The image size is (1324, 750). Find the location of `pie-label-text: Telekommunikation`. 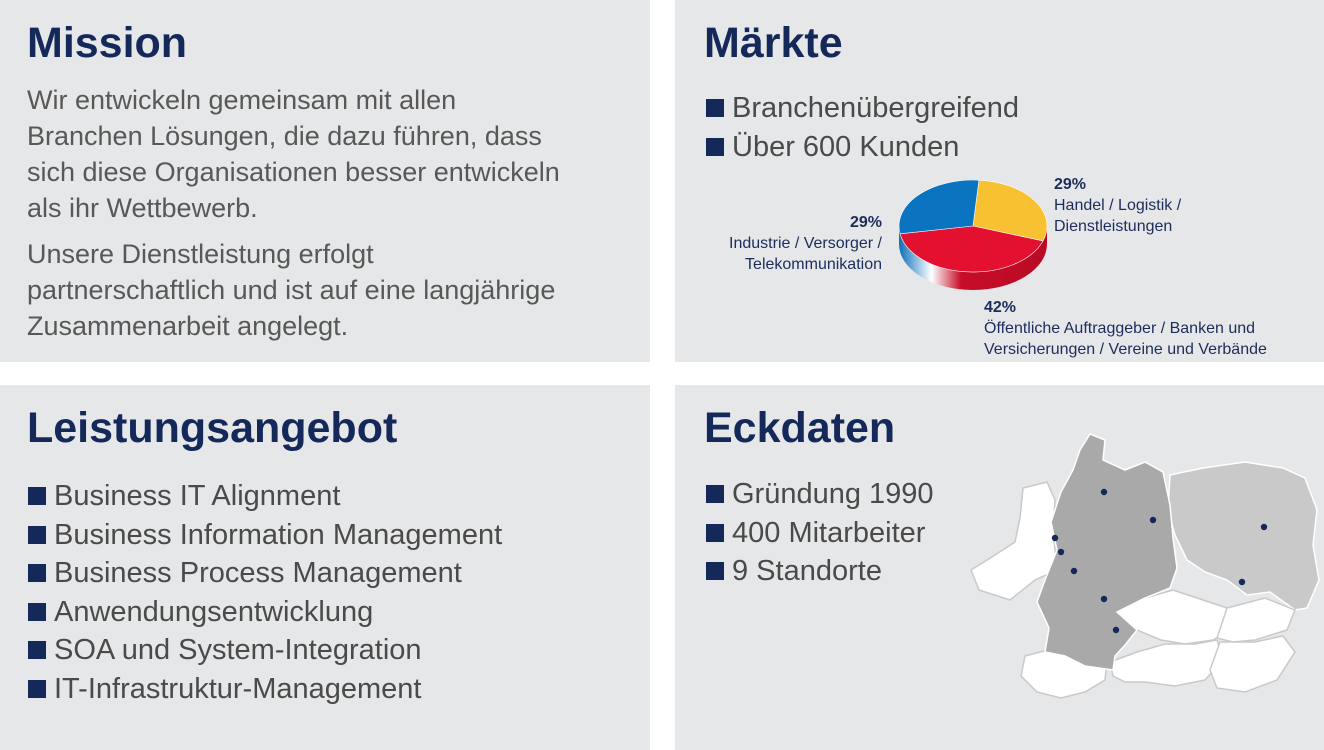

pie-label-text: Telekommunikation is located at coordinates (813, 264).